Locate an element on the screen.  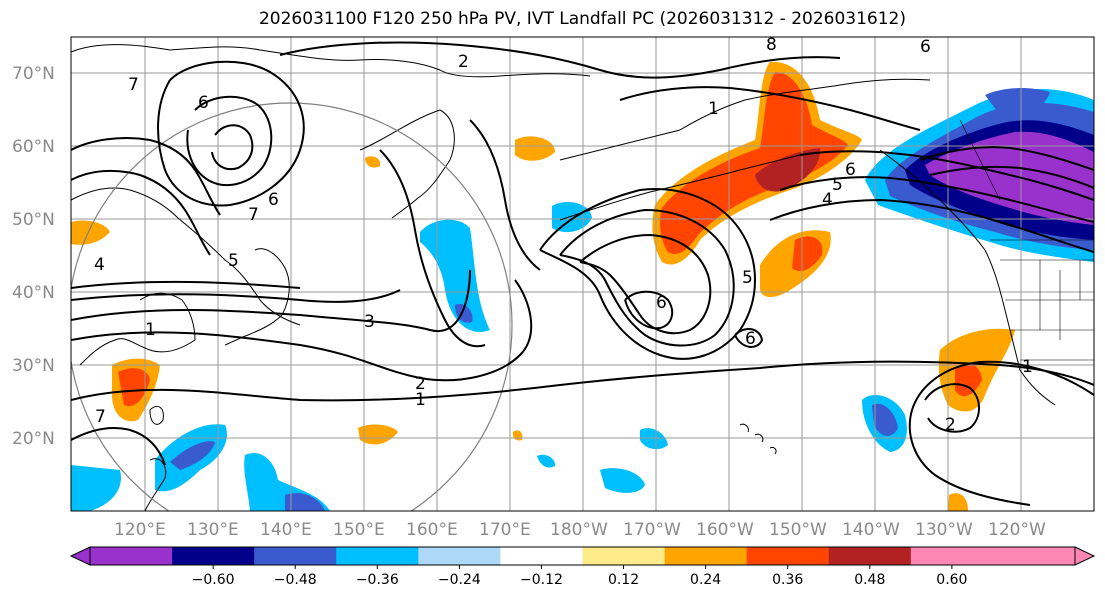
shade-pos-core is located at coordinates (788, 170).